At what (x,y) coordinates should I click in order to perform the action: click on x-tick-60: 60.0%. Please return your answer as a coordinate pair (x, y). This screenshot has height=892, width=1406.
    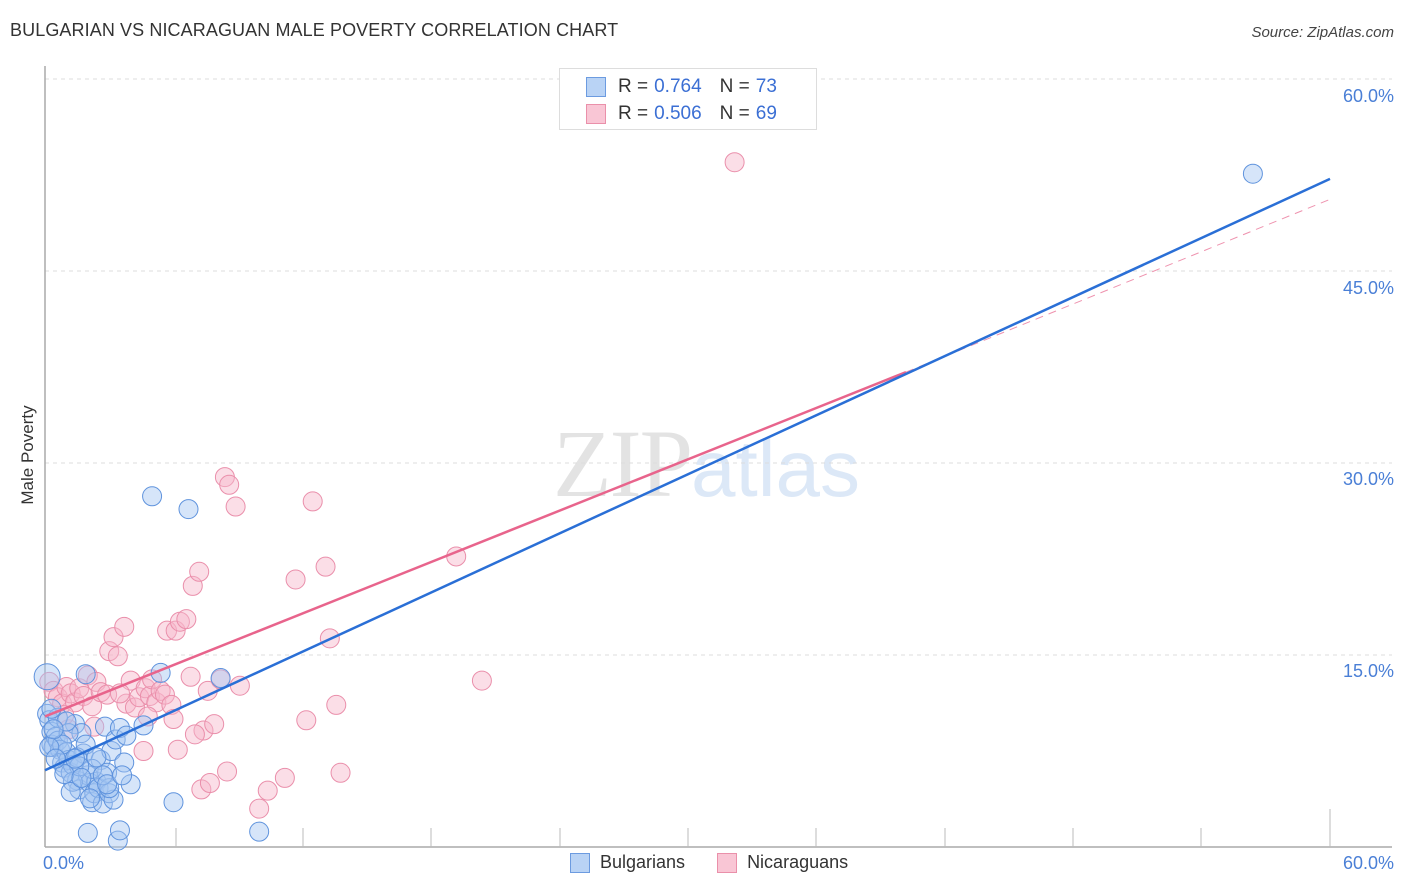
    Looking at the image, I should click on (1368, 863).